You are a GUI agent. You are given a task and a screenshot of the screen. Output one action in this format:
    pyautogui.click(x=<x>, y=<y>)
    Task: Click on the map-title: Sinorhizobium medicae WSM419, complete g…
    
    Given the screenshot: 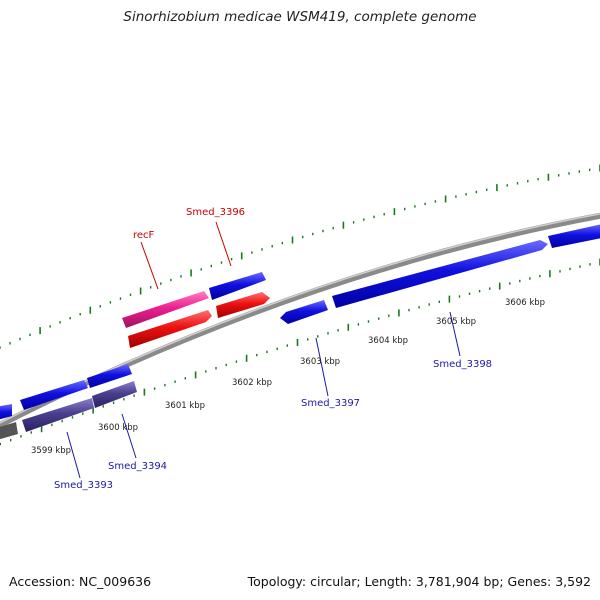 What is the action you would take?
    pyautogui.click(x=300, y=17)
    